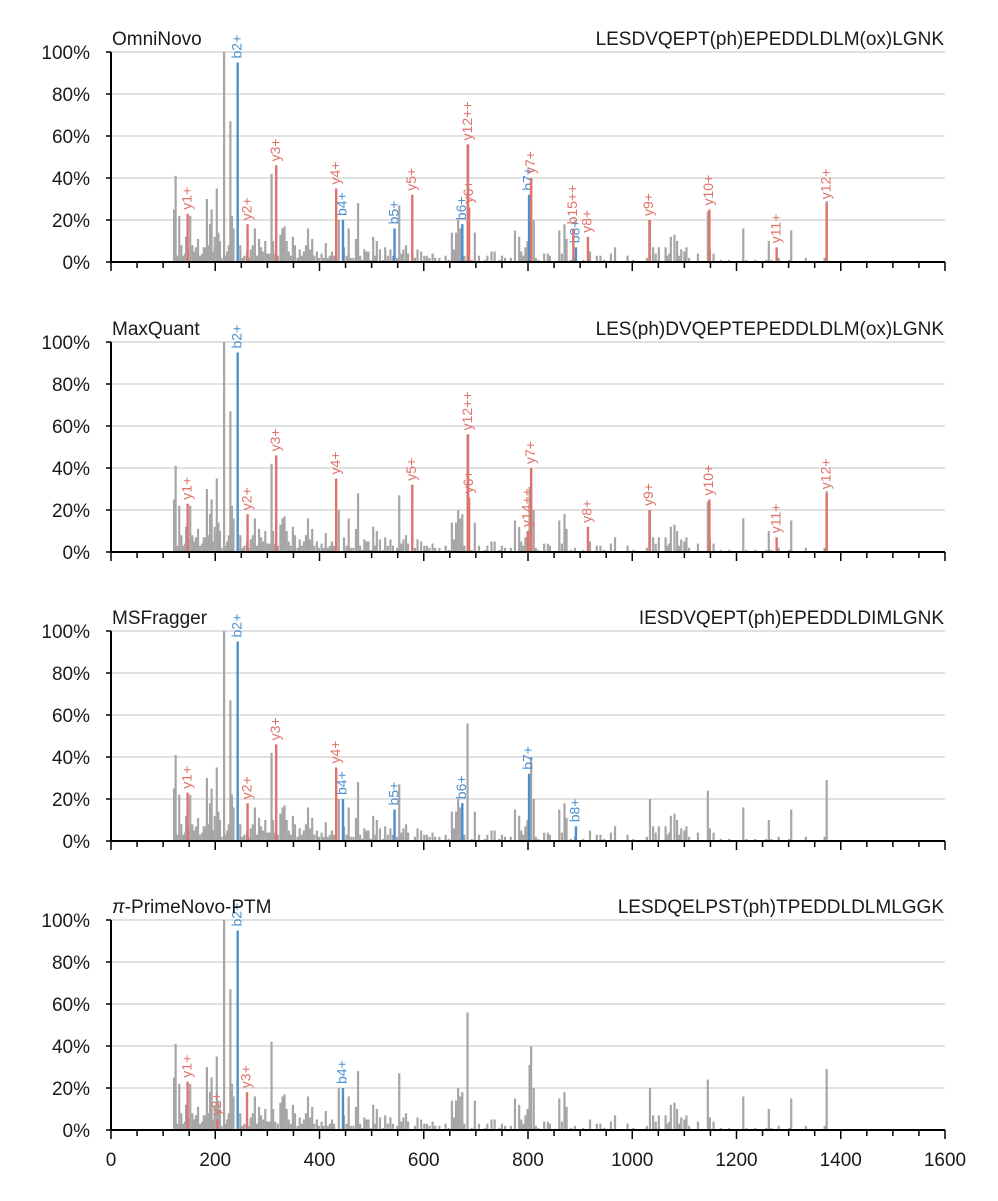 This screenshot has width=998, height=1201. What do you see at coordinates (160, 618) in the screenshot?
I see `panel-title: MSFragger` at bounding box center [160, 618].